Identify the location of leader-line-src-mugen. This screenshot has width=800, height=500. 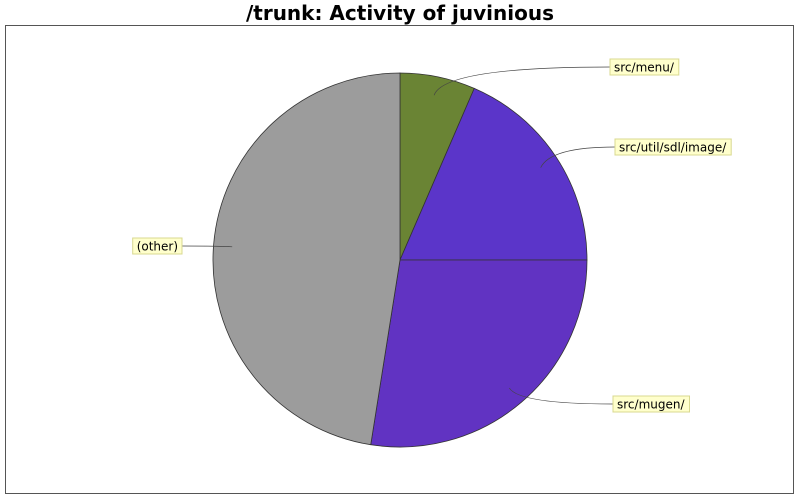
(561, 396).